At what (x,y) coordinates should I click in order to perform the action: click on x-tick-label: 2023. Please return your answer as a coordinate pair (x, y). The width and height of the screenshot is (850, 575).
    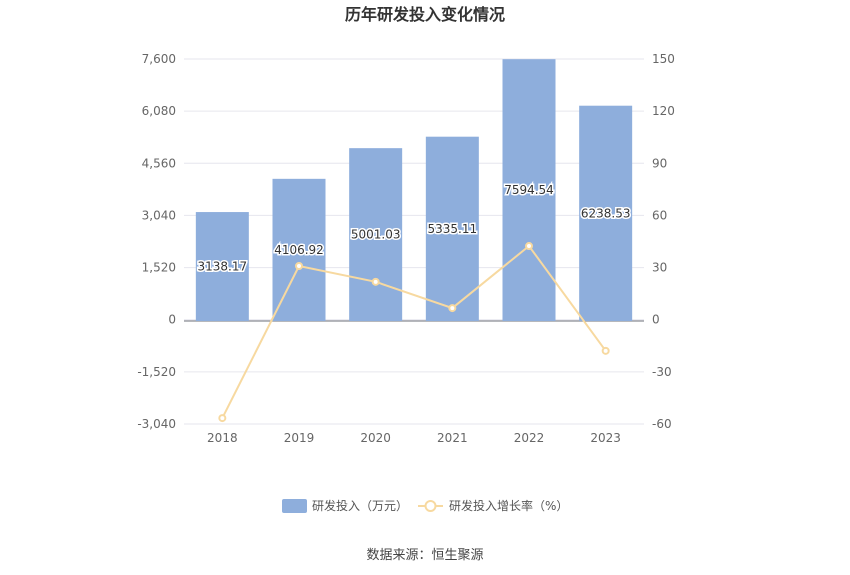
    Looking at the image, I should click on (605, 438).